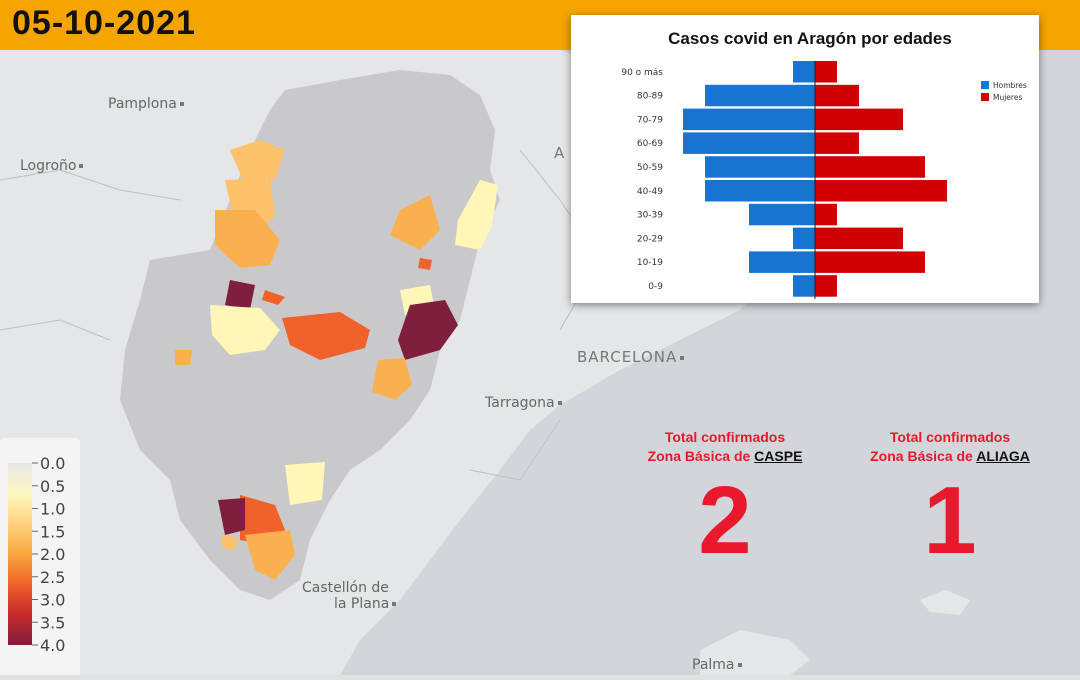 This screenshot has height=680, width=1080. Describe the element at coordinates (52, 166) in the screenshot. I see `city-label-logrono: Logroño` at that location.